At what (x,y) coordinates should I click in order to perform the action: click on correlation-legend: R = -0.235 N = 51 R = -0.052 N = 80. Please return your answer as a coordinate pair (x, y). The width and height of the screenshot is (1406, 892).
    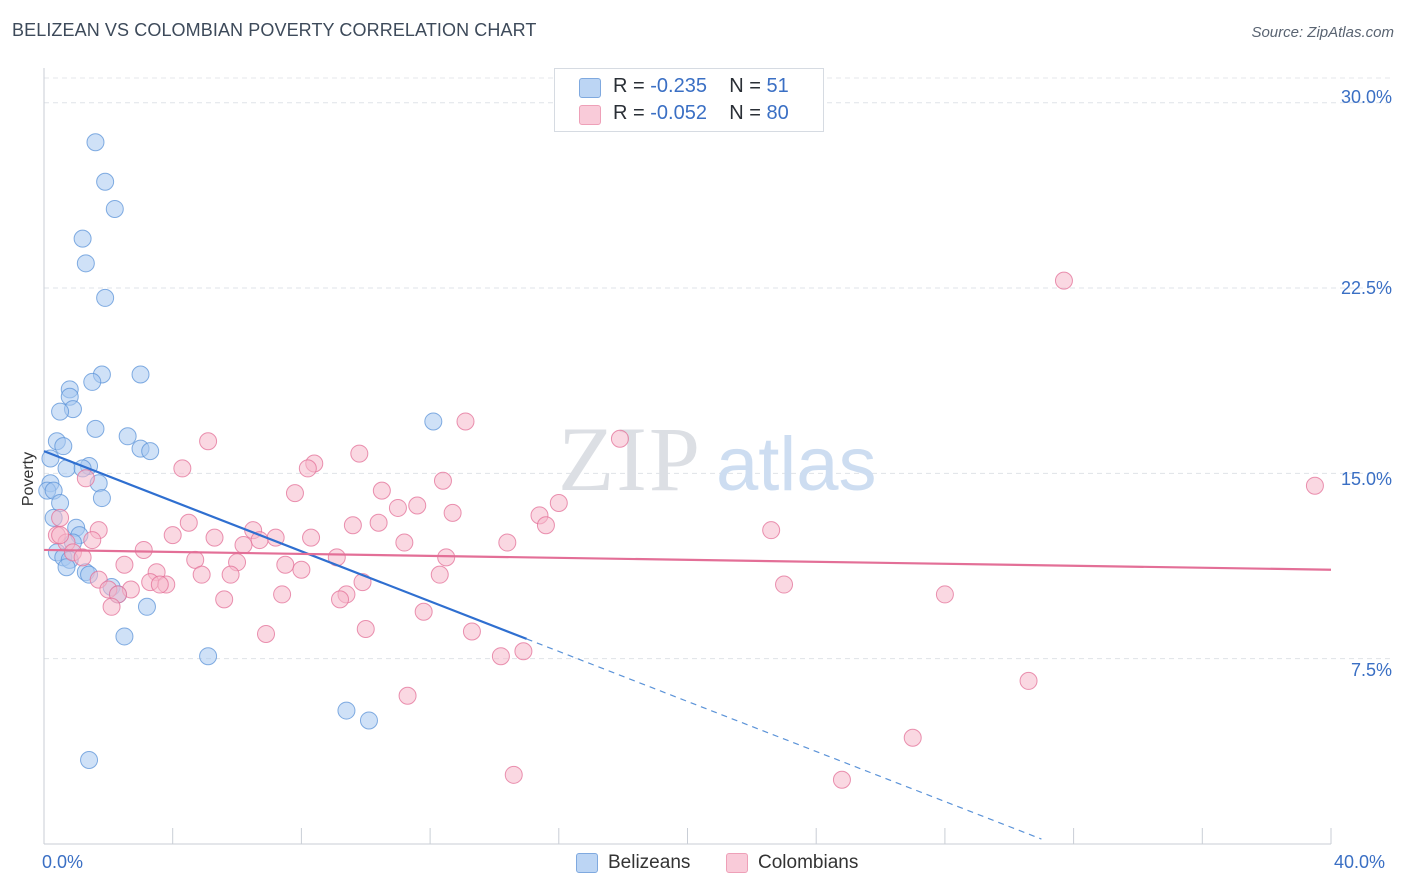
    Looking at the image, I should click on (689, 100).